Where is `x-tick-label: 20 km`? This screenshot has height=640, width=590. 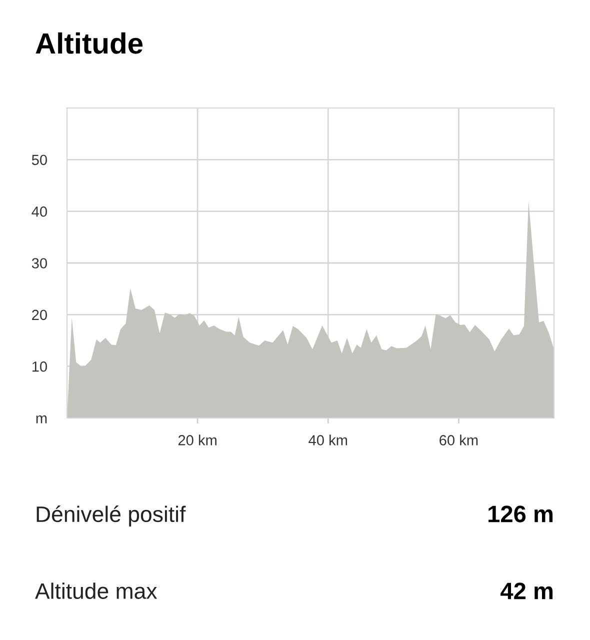 x-tick-label: 20 km is located at coordinates (197, 440).